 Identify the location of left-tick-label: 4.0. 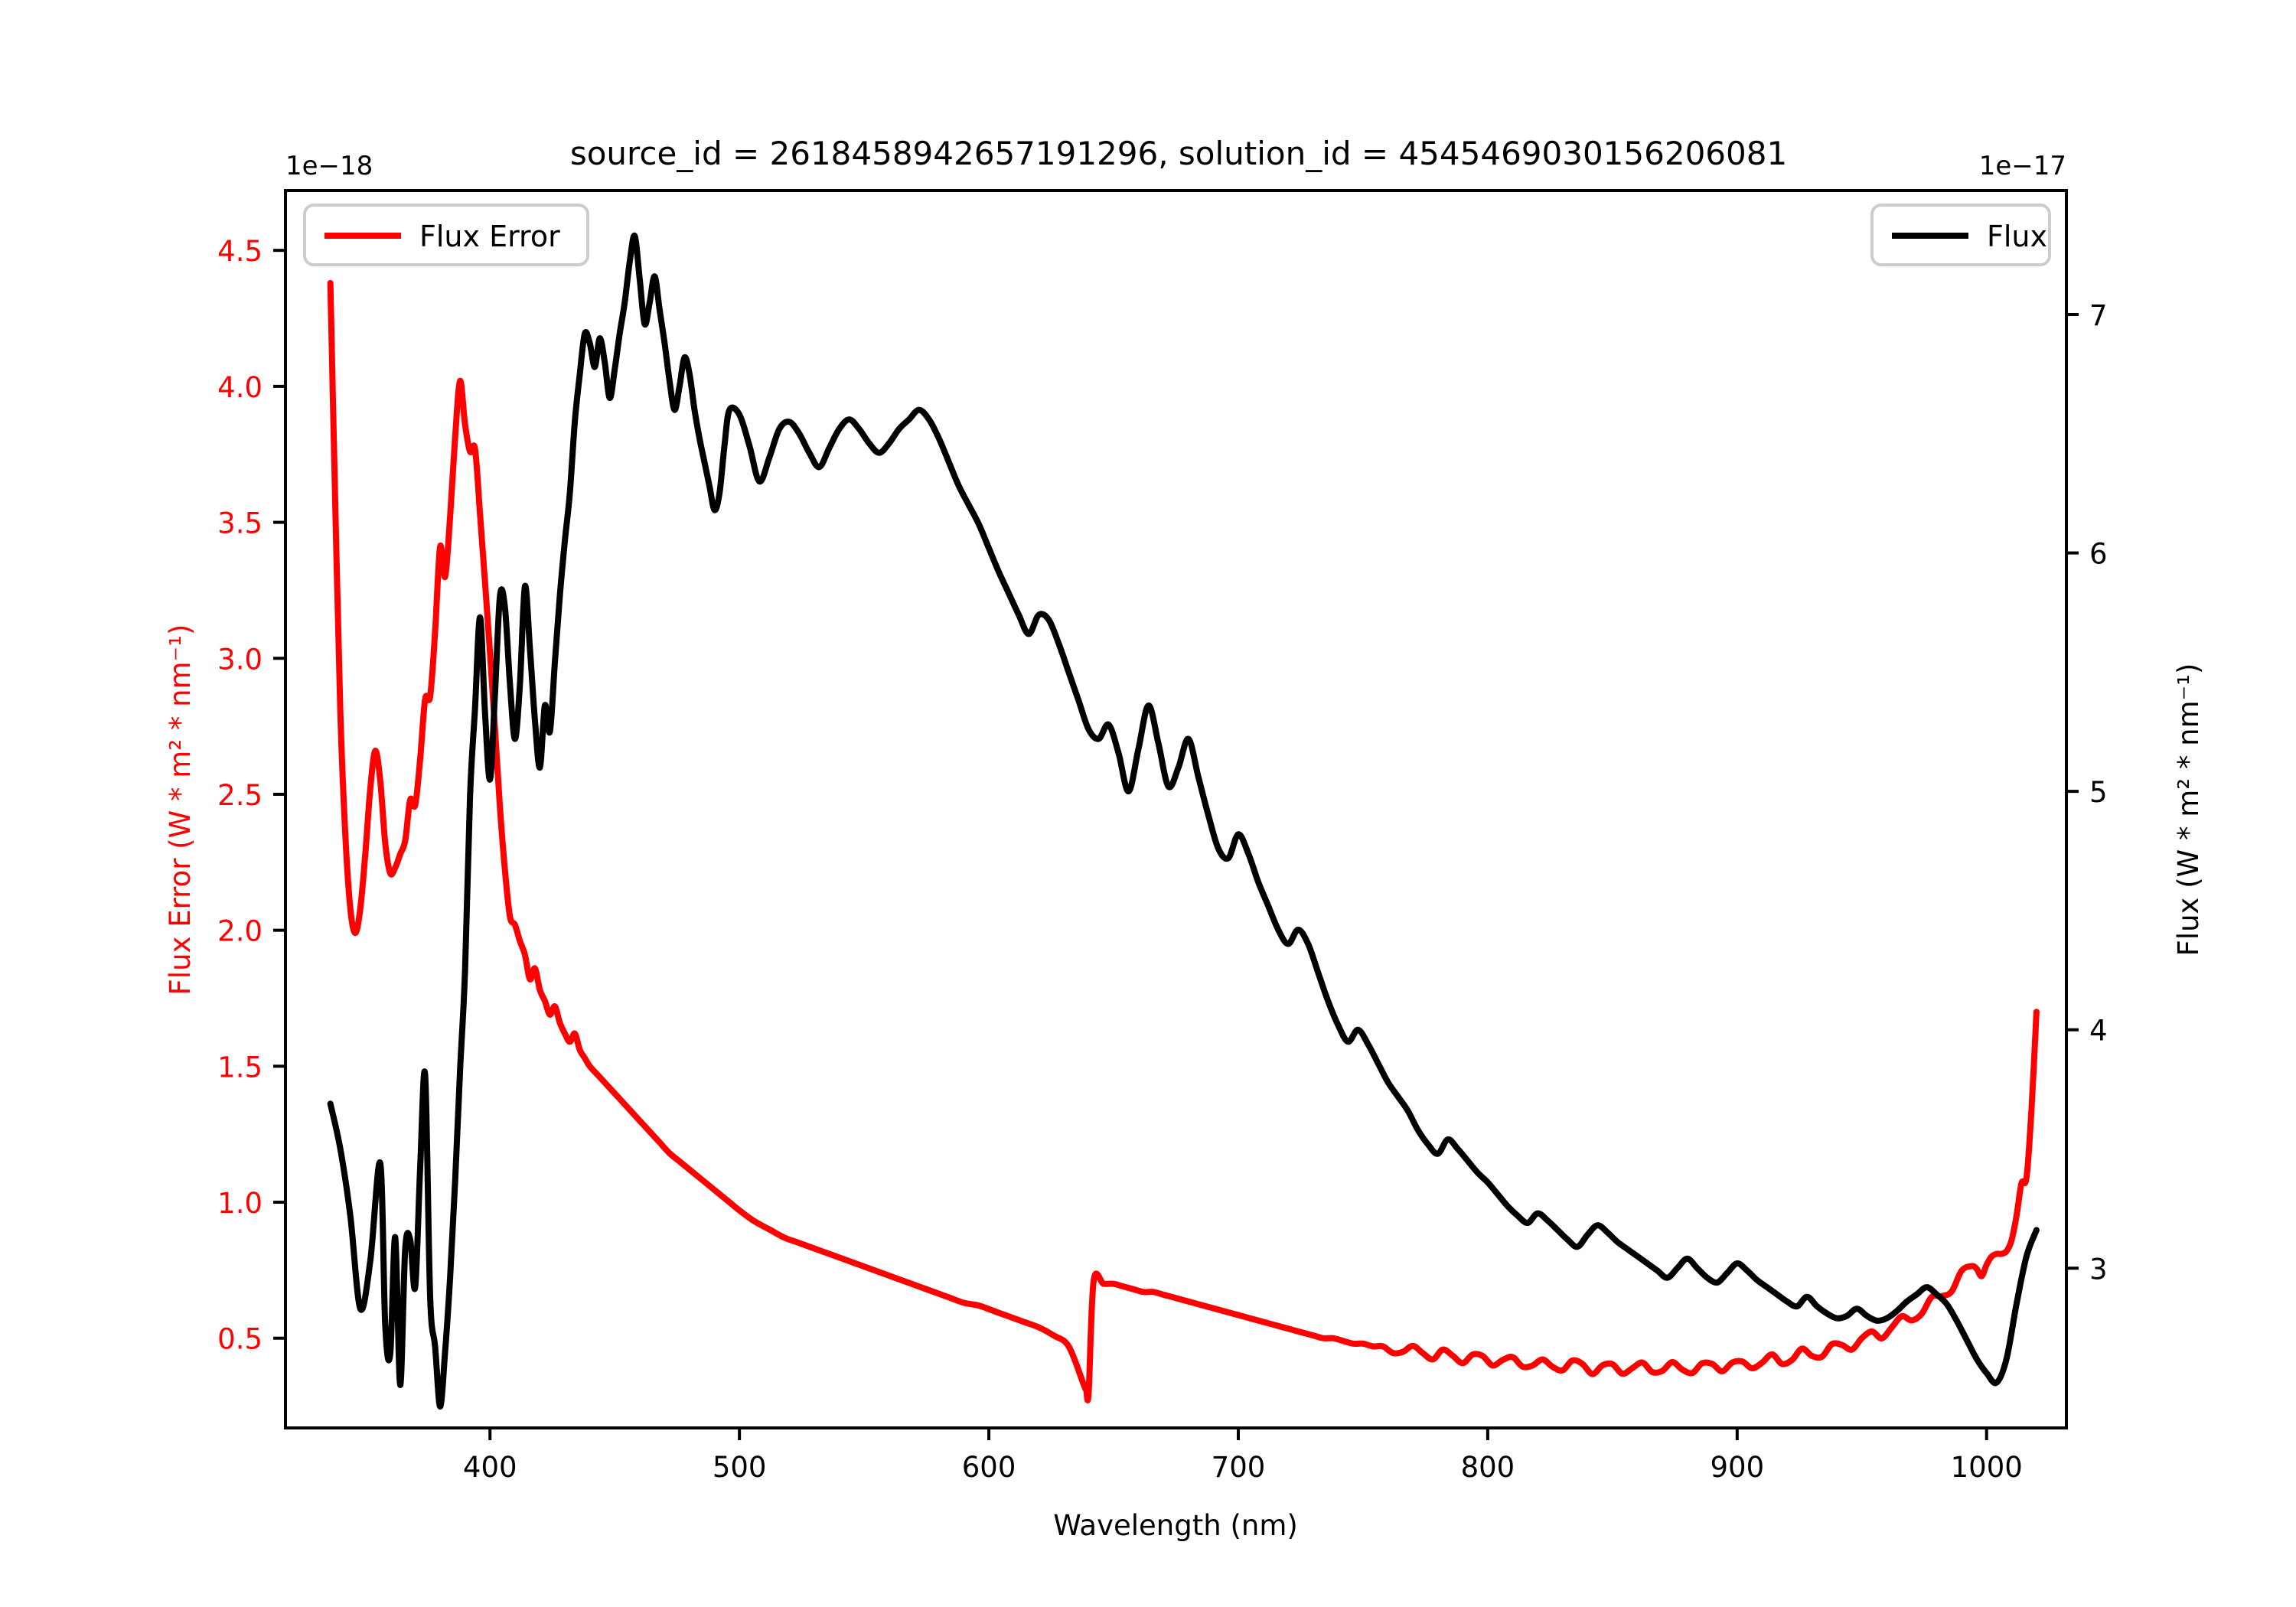
(240, 387).